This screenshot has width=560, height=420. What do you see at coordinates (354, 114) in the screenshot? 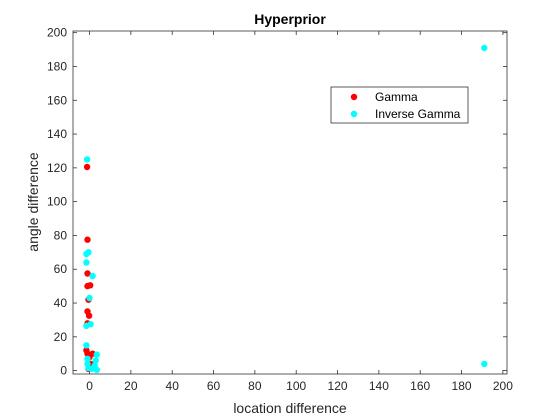
I see `legend-marker-inverse-gamma` at bounding box center [354, 114].